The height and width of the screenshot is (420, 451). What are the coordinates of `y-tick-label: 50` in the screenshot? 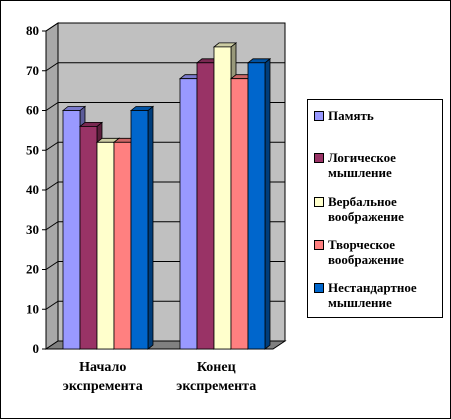 It's located at (32, 149).